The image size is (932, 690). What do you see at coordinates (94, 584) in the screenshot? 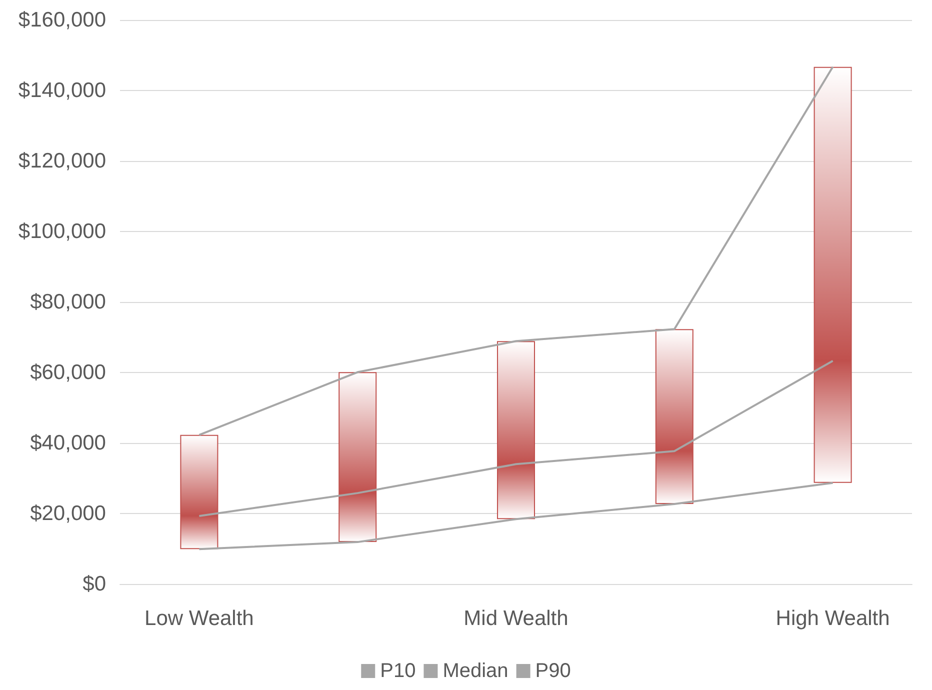
I see `y-tick-label: $0` at bounding box center [94, 584].